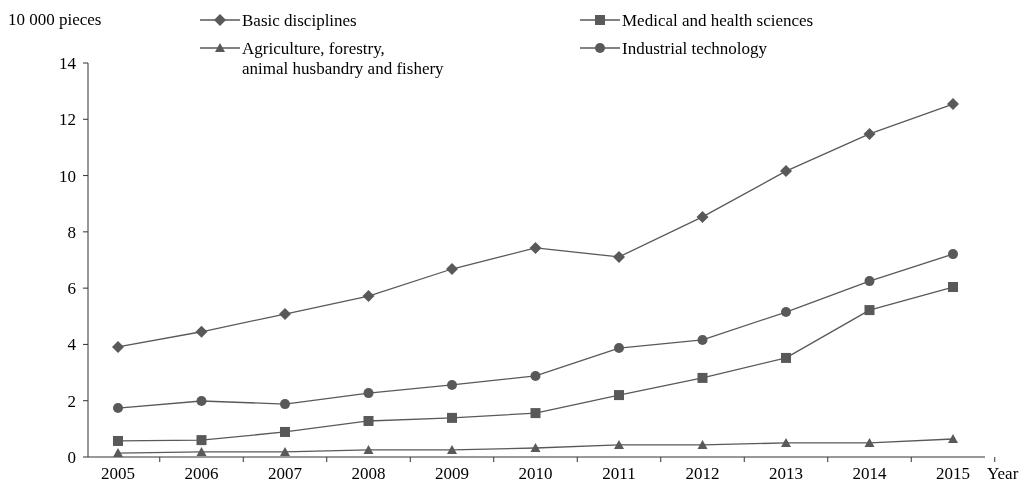 Image resolution: width=1021 pixels, height=492 pixels. Describe the element at coordinates (72, 345) in the screenshot. I see `y-tick-label: 4` at that location.